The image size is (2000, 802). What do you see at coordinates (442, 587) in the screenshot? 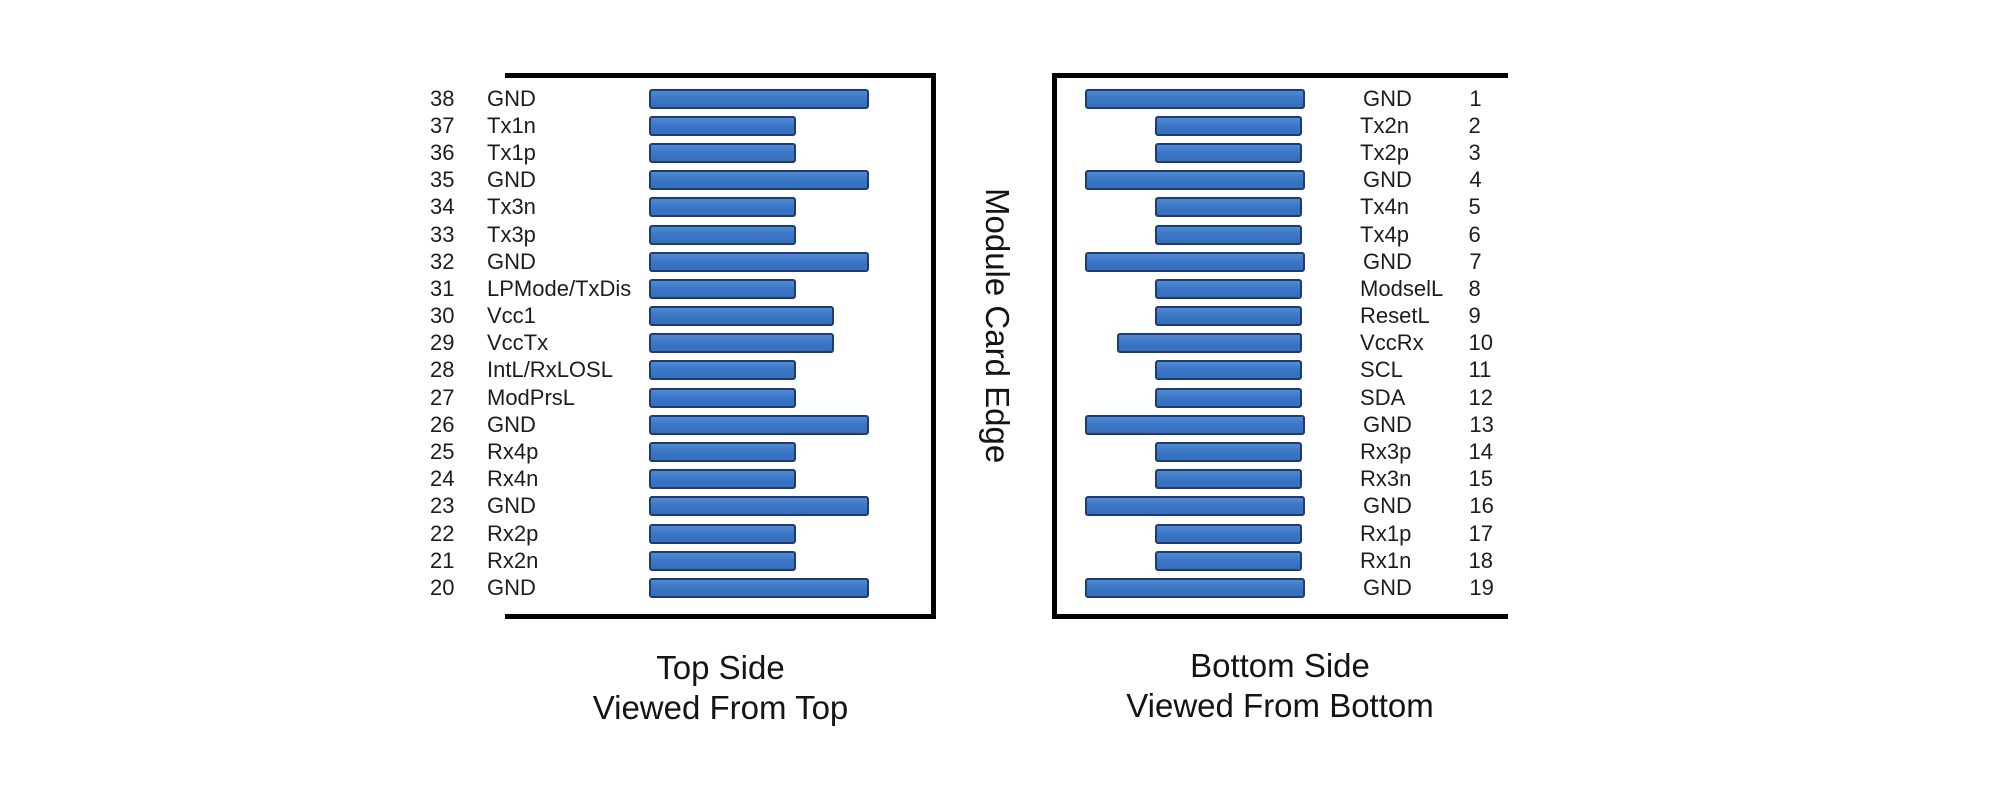
I see `pin-number: 20` at bounding box center [442, 587].